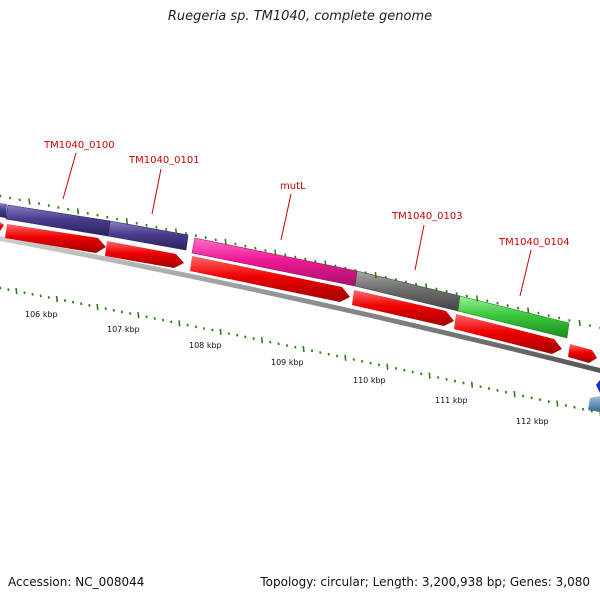 Image resolution: width=600 pixels, height=600 pixels. What do you see at coordinates (532, 421) in the screenshot?
I see `kbp-label: 112 kbp` at bounding box center [532, 421].